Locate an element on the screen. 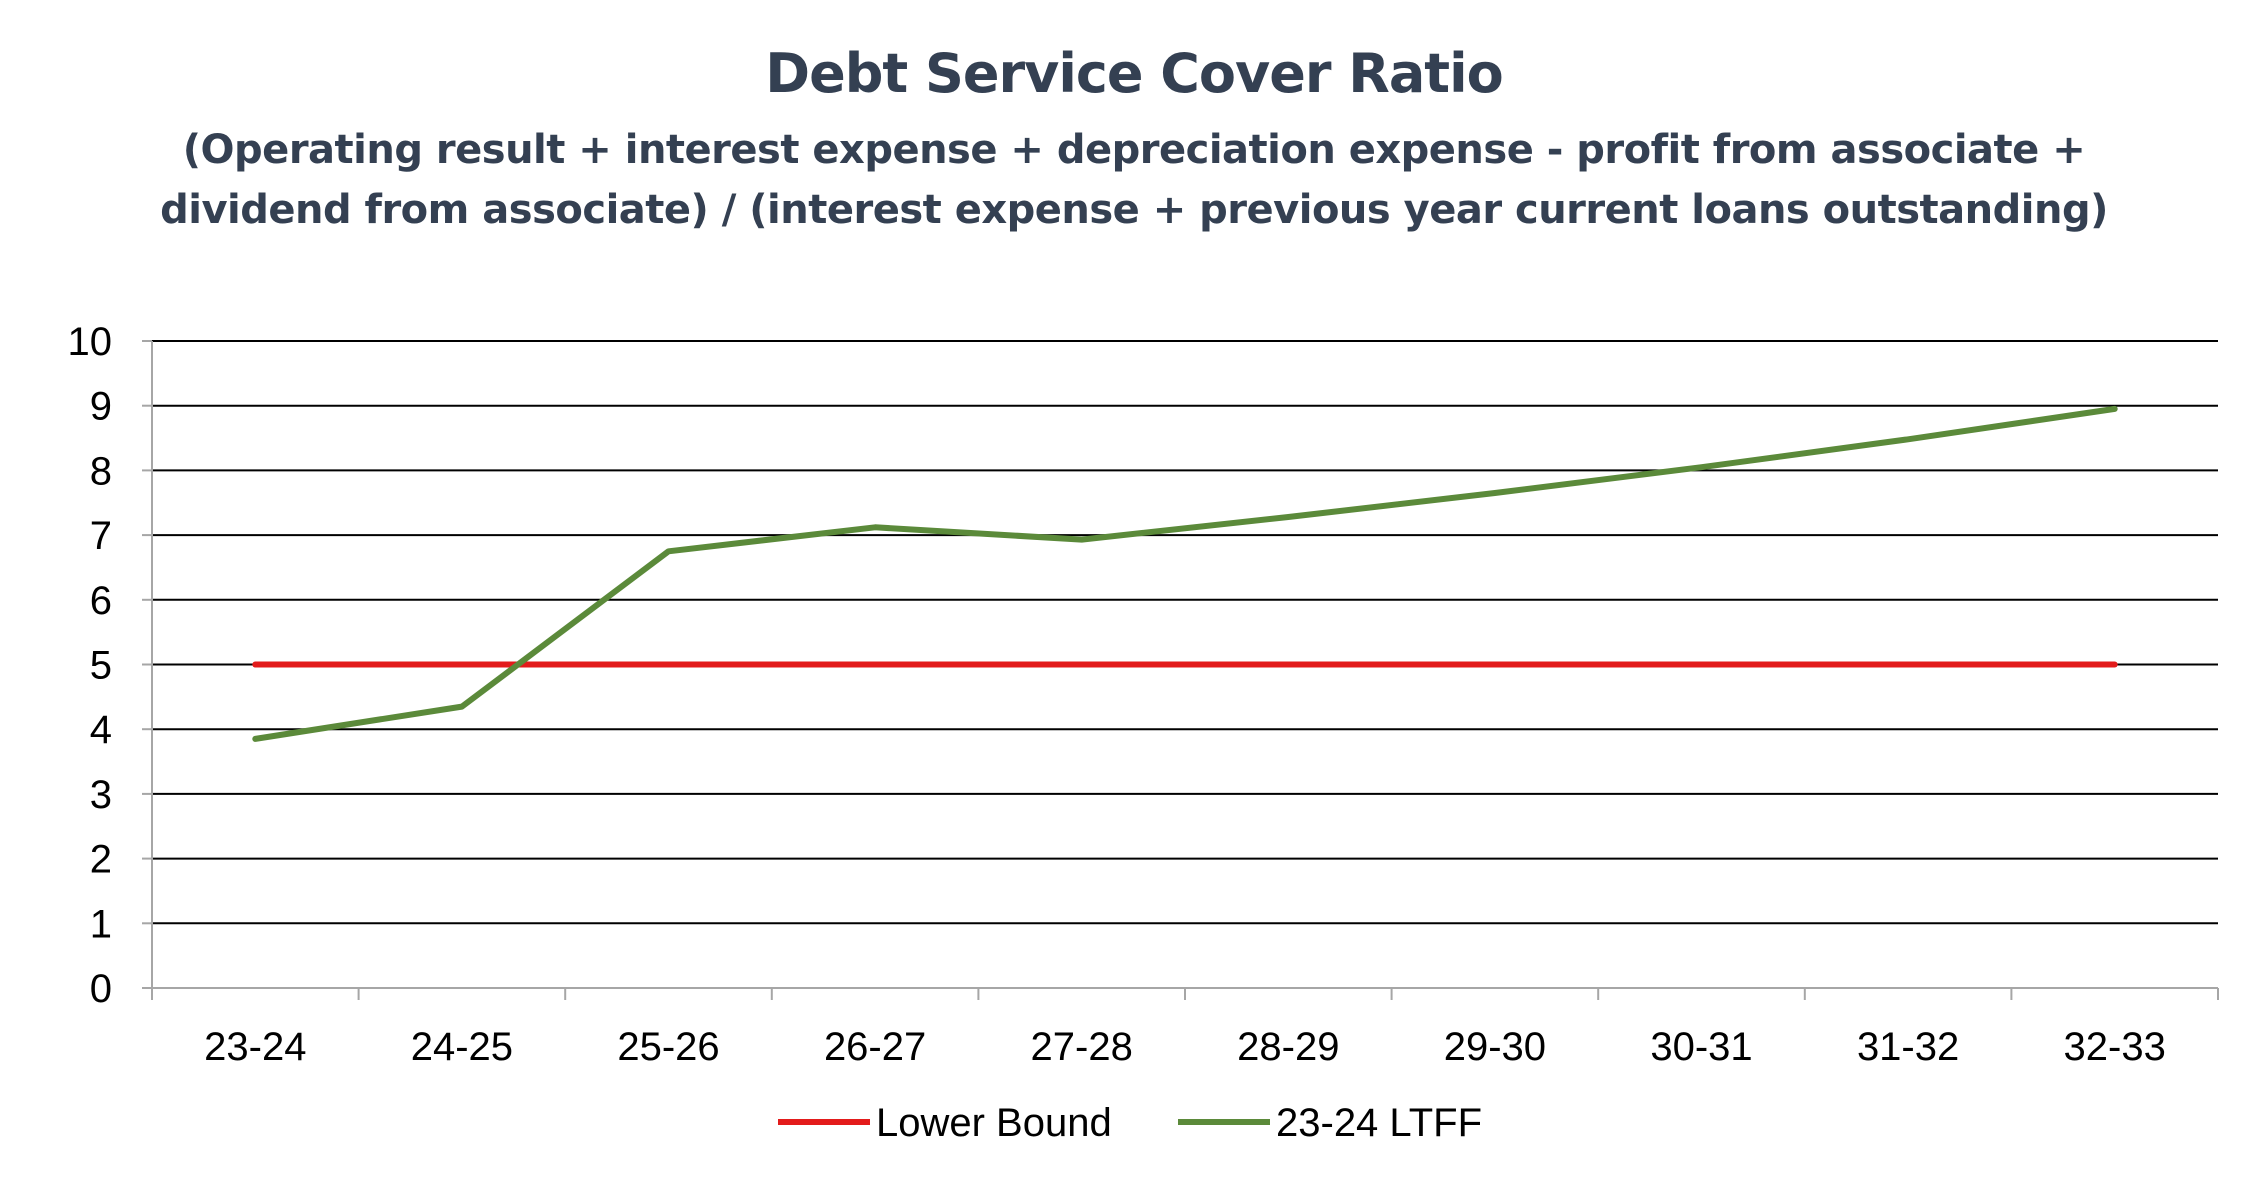  x-tick-label-24-25: 24-25 is located at coordinates (462, 1047).